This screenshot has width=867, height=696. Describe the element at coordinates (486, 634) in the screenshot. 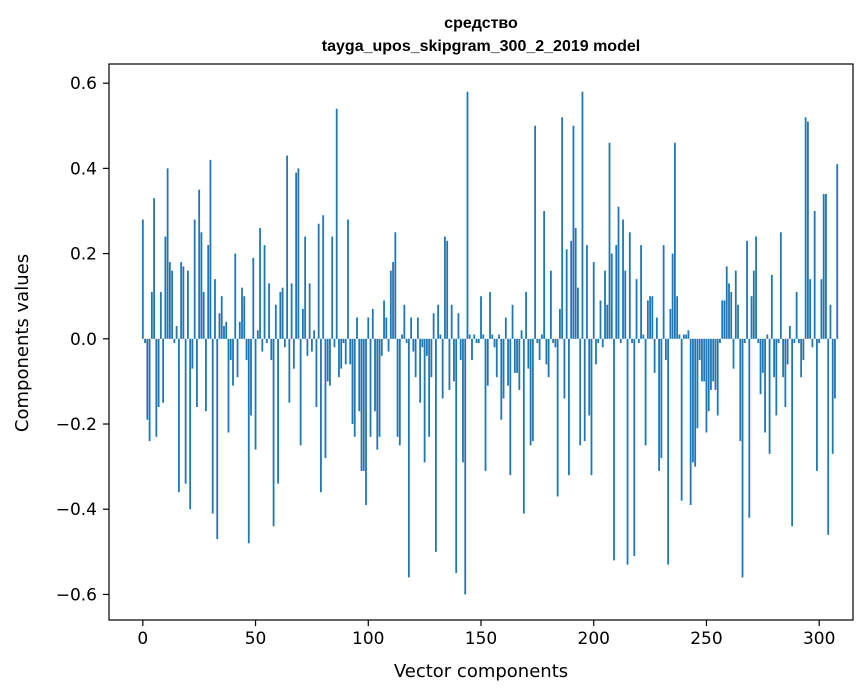

I see `x-axis-ticks: 0 50 100 150 200 250 300` at that location.